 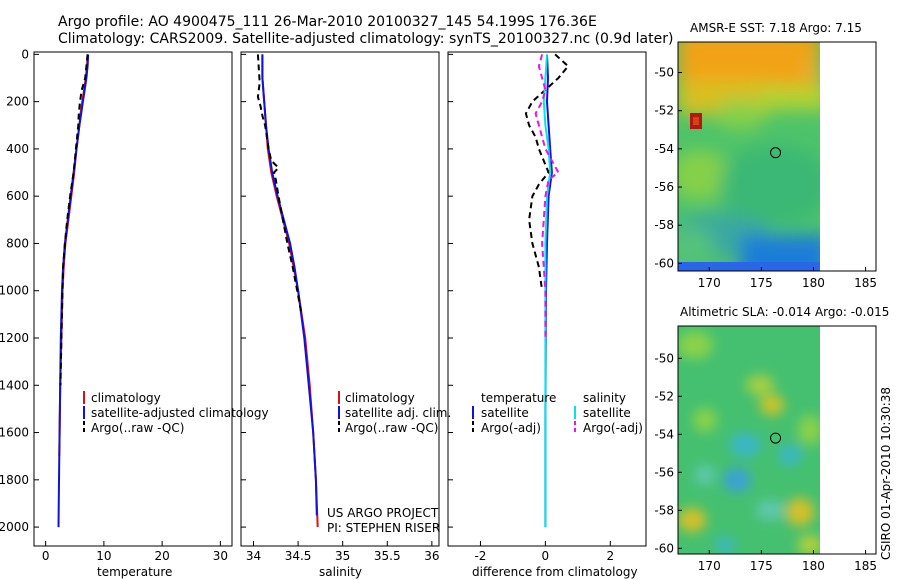 What do you see at coordinates (14, 385) in the screenshot?
I see `y-tick-label: 1400` at bounding box center [14, 385].